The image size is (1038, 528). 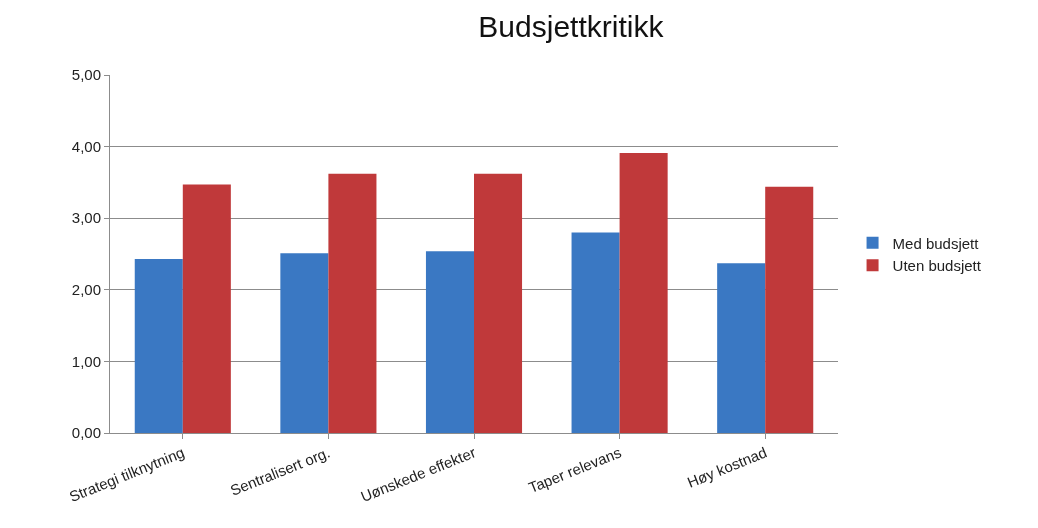 I want to click on y-tick-label: 5,00, so click(x=86, y=75).